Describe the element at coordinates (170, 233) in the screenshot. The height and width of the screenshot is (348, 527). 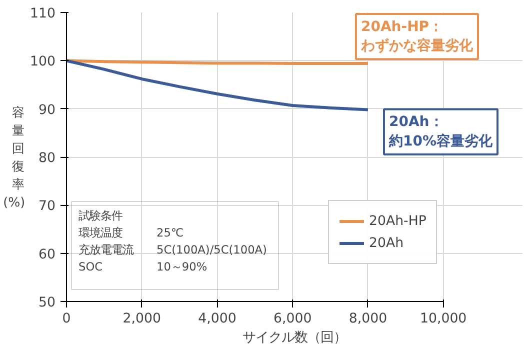
I see `annotation: 25℃` at that location.